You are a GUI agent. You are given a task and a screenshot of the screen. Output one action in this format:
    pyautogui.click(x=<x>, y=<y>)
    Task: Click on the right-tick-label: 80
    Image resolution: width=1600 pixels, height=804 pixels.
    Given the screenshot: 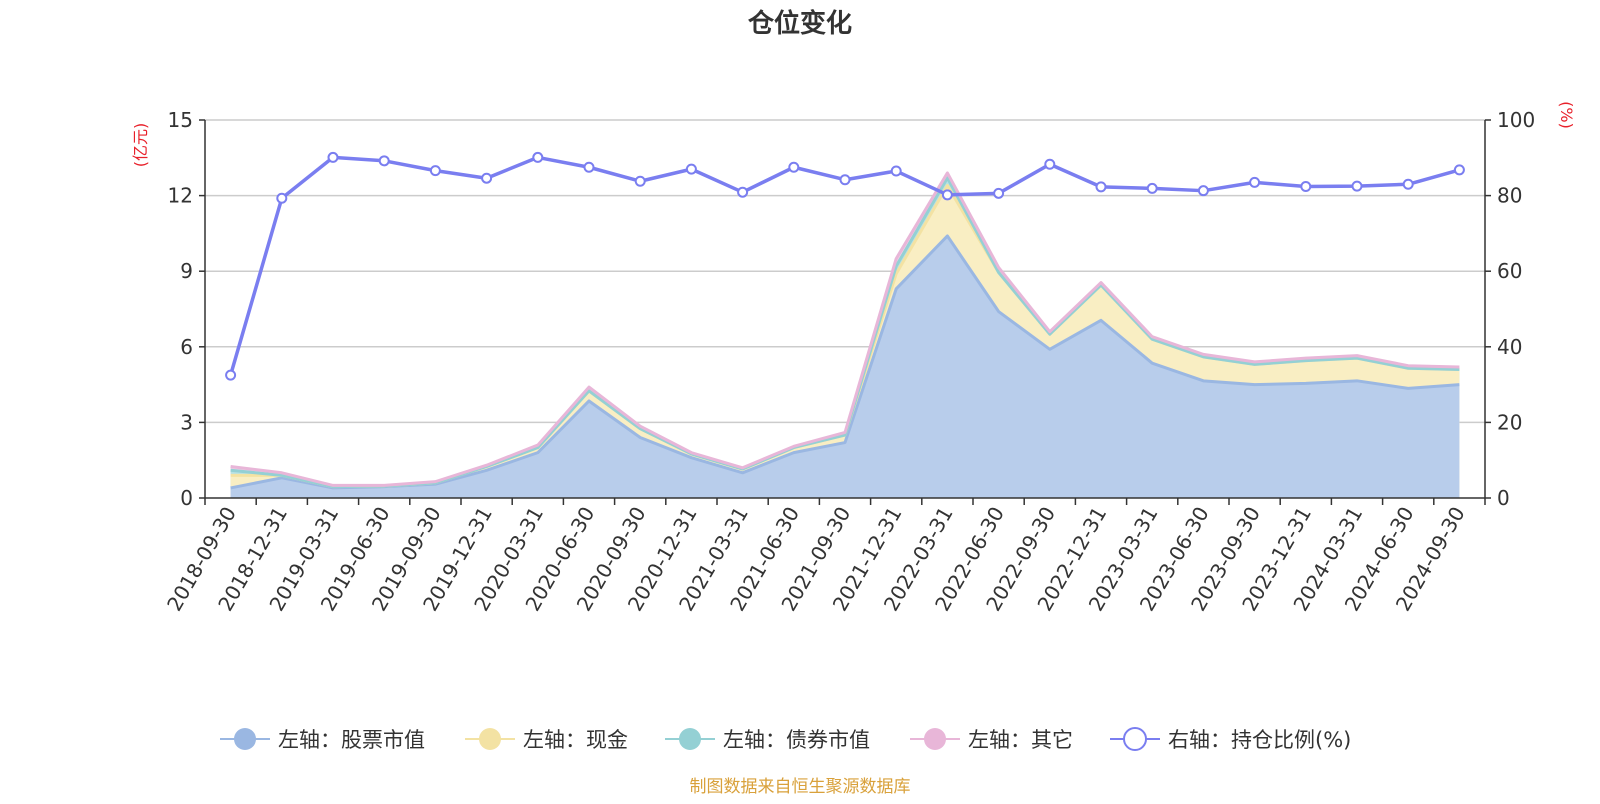 What is the action you would take?
    pyautogui.click(x=1509, y=196)
    